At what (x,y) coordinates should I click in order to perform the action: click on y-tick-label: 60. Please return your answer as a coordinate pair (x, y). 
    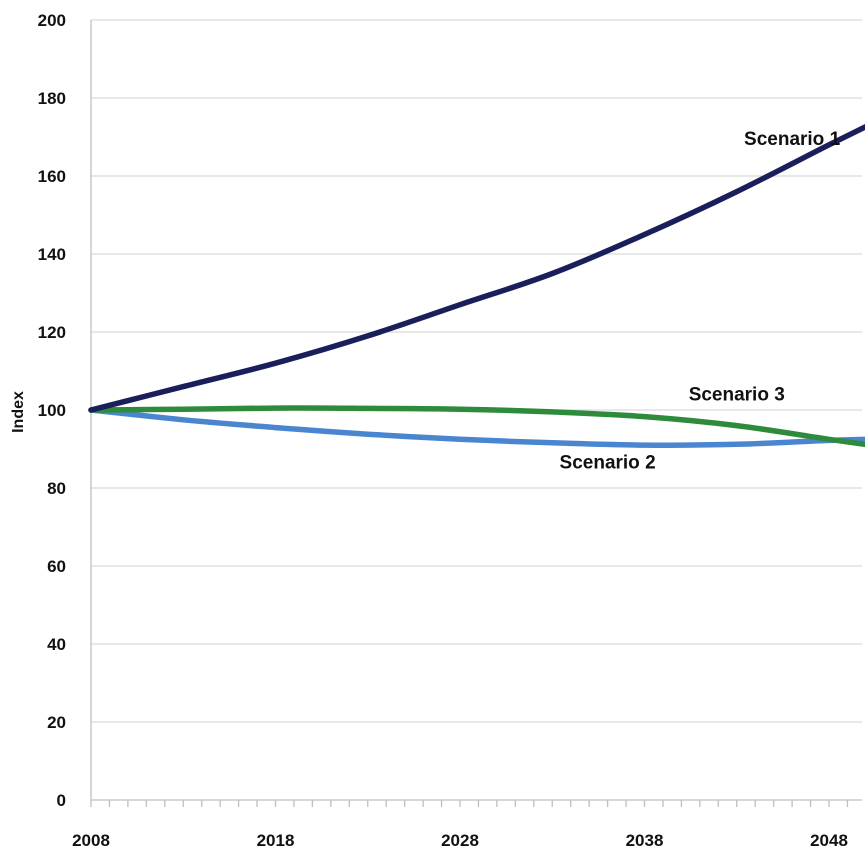
    Looking at the image, I should click on (56, 566).